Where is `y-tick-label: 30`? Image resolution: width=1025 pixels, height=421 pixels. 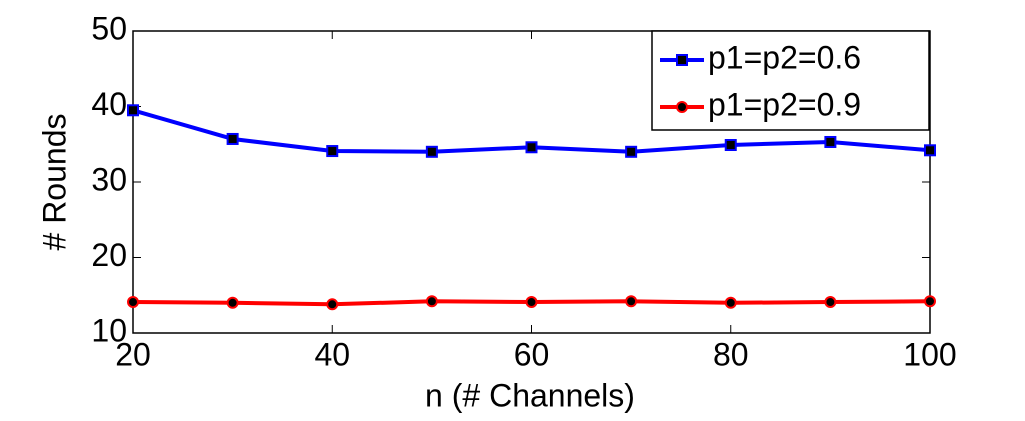 y-tick-label: 30 is located at coordinates (109, 179).